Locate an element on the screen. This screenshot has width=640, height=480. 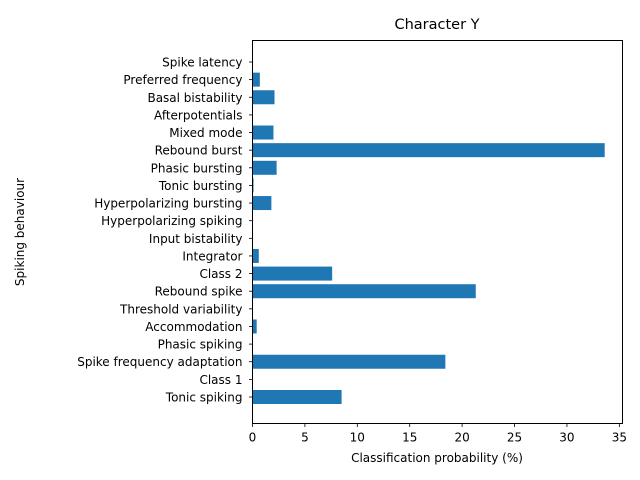
bar-integrator is located at coordinates (255, 255).